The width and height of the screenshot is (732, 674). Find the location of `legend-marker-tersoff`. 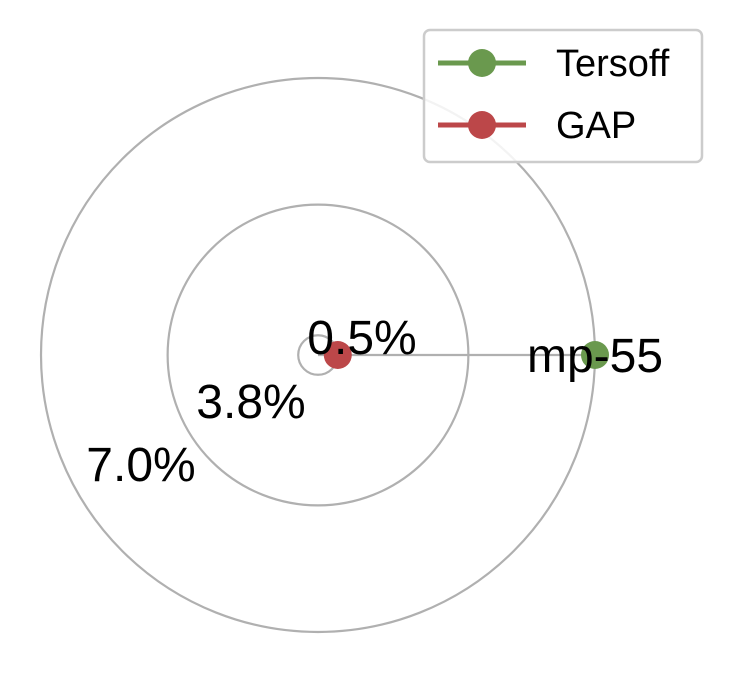

legend-marker-tersoff is located at coordinates (482, 63).